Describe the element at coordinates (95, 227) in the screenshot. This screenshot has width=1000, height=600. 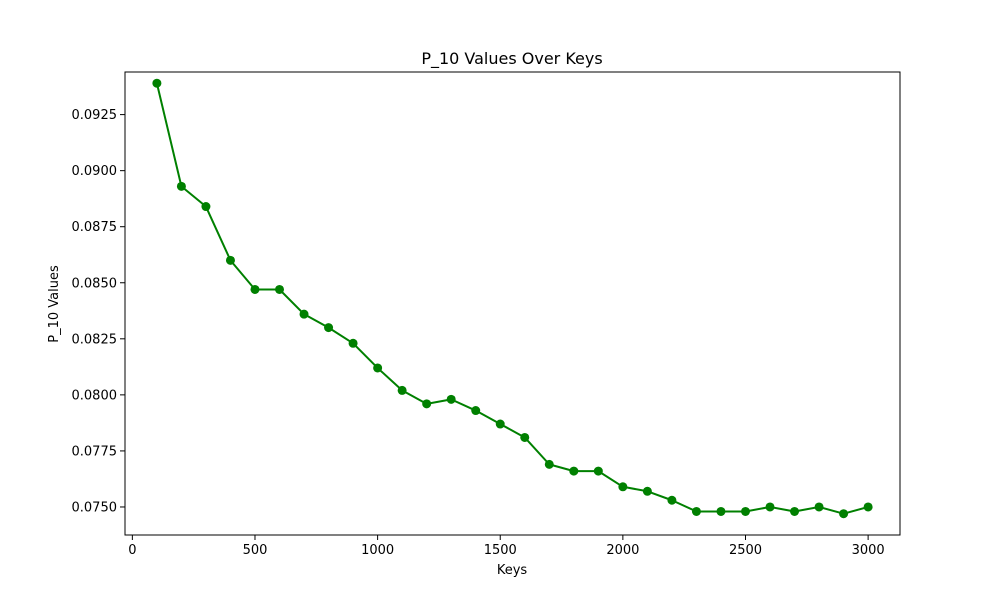
I see `y-tick-label: 0.0875` at that location.